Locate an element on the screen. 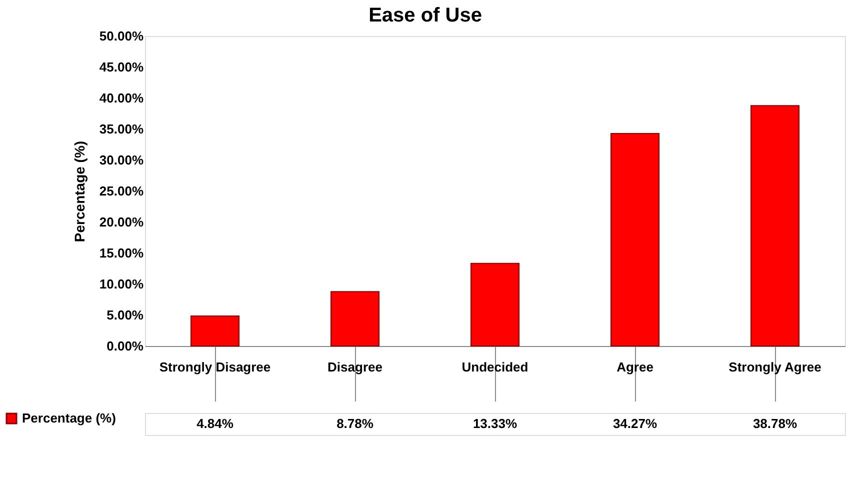 This screenshot has width=863, height=478. y-tick-label: 35.00% is located at coordinates (121, 129).